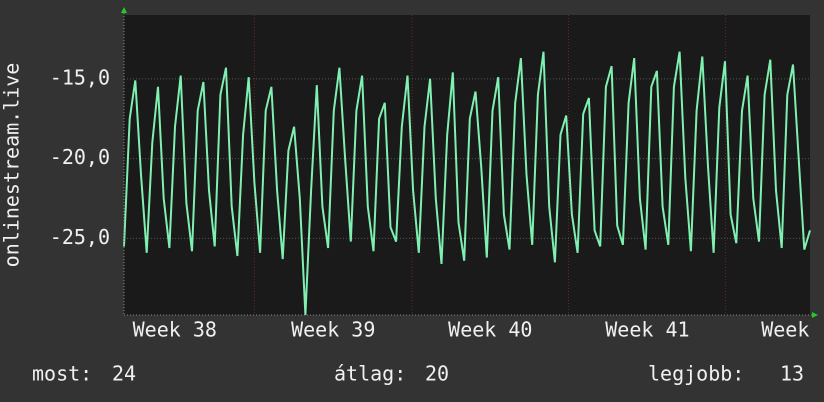  I want to click on stat-label: most:, so click(62, 374).